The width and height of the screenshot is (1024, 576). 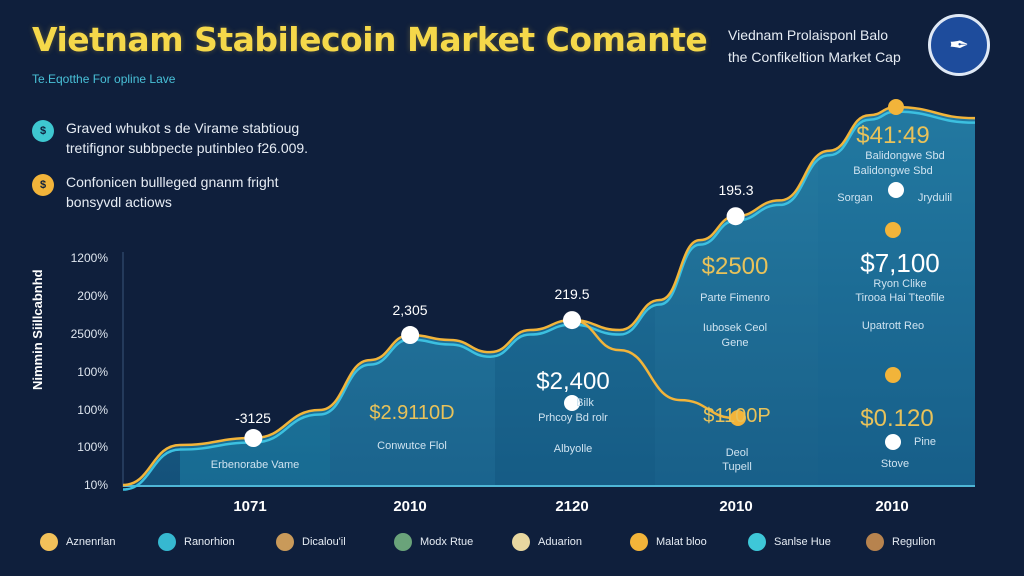 What do you see at coordinates (893, 326) in the screenshot?
I see `annotation: Upatrott Reo` at bounding box center [893, 326].